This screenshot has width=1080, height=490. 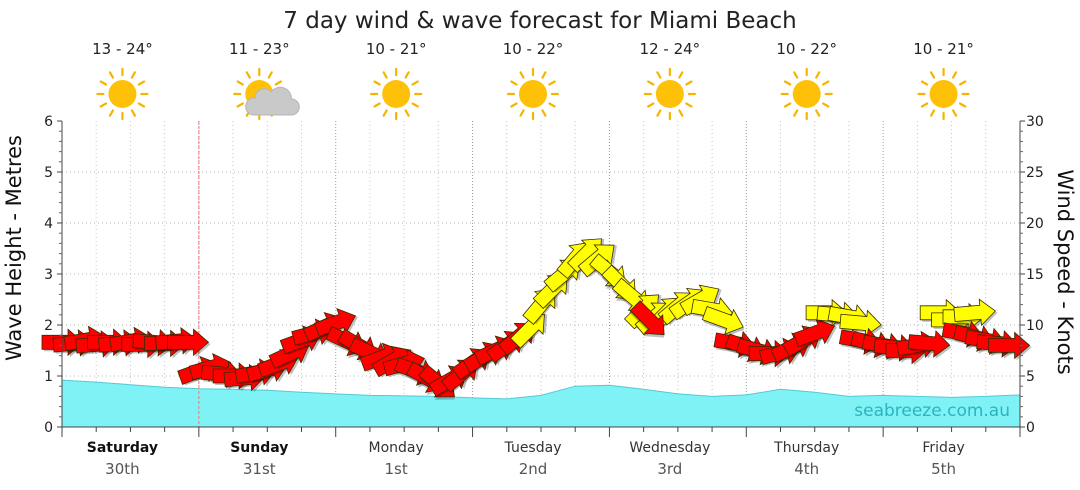 I want to click on y-left-tick-label: 0, so click(x=48, y=428).